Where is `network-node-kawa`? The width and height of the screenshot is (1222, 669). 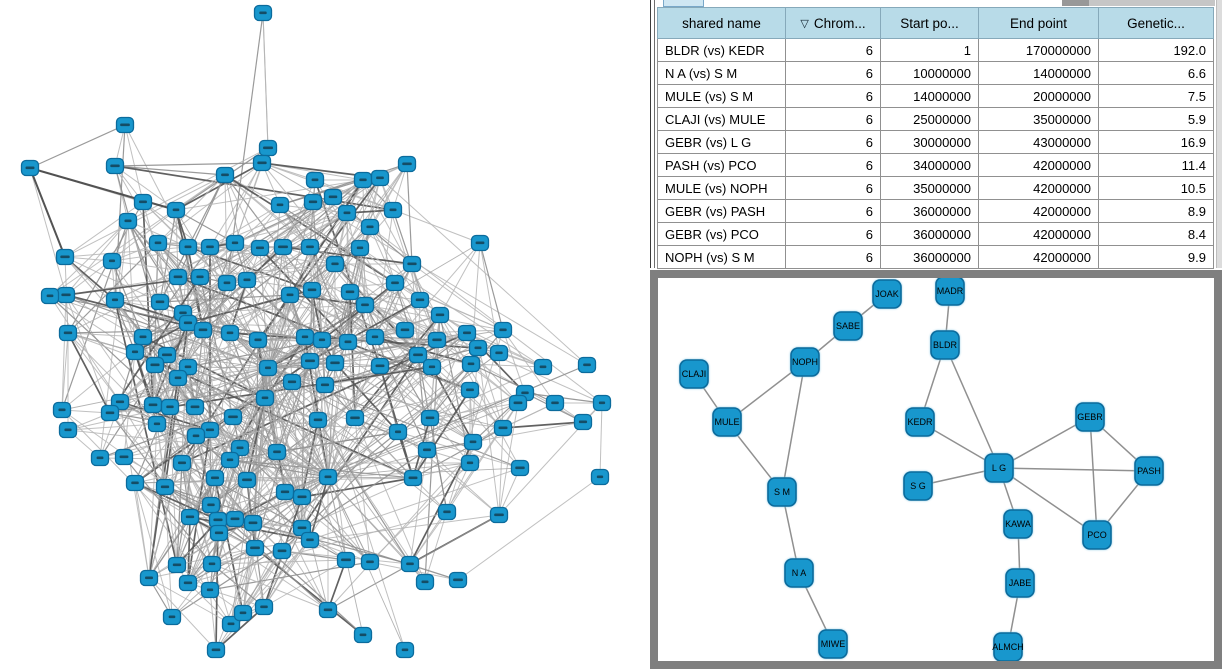
network-node-kawa is located at coordinates (1018, 524).